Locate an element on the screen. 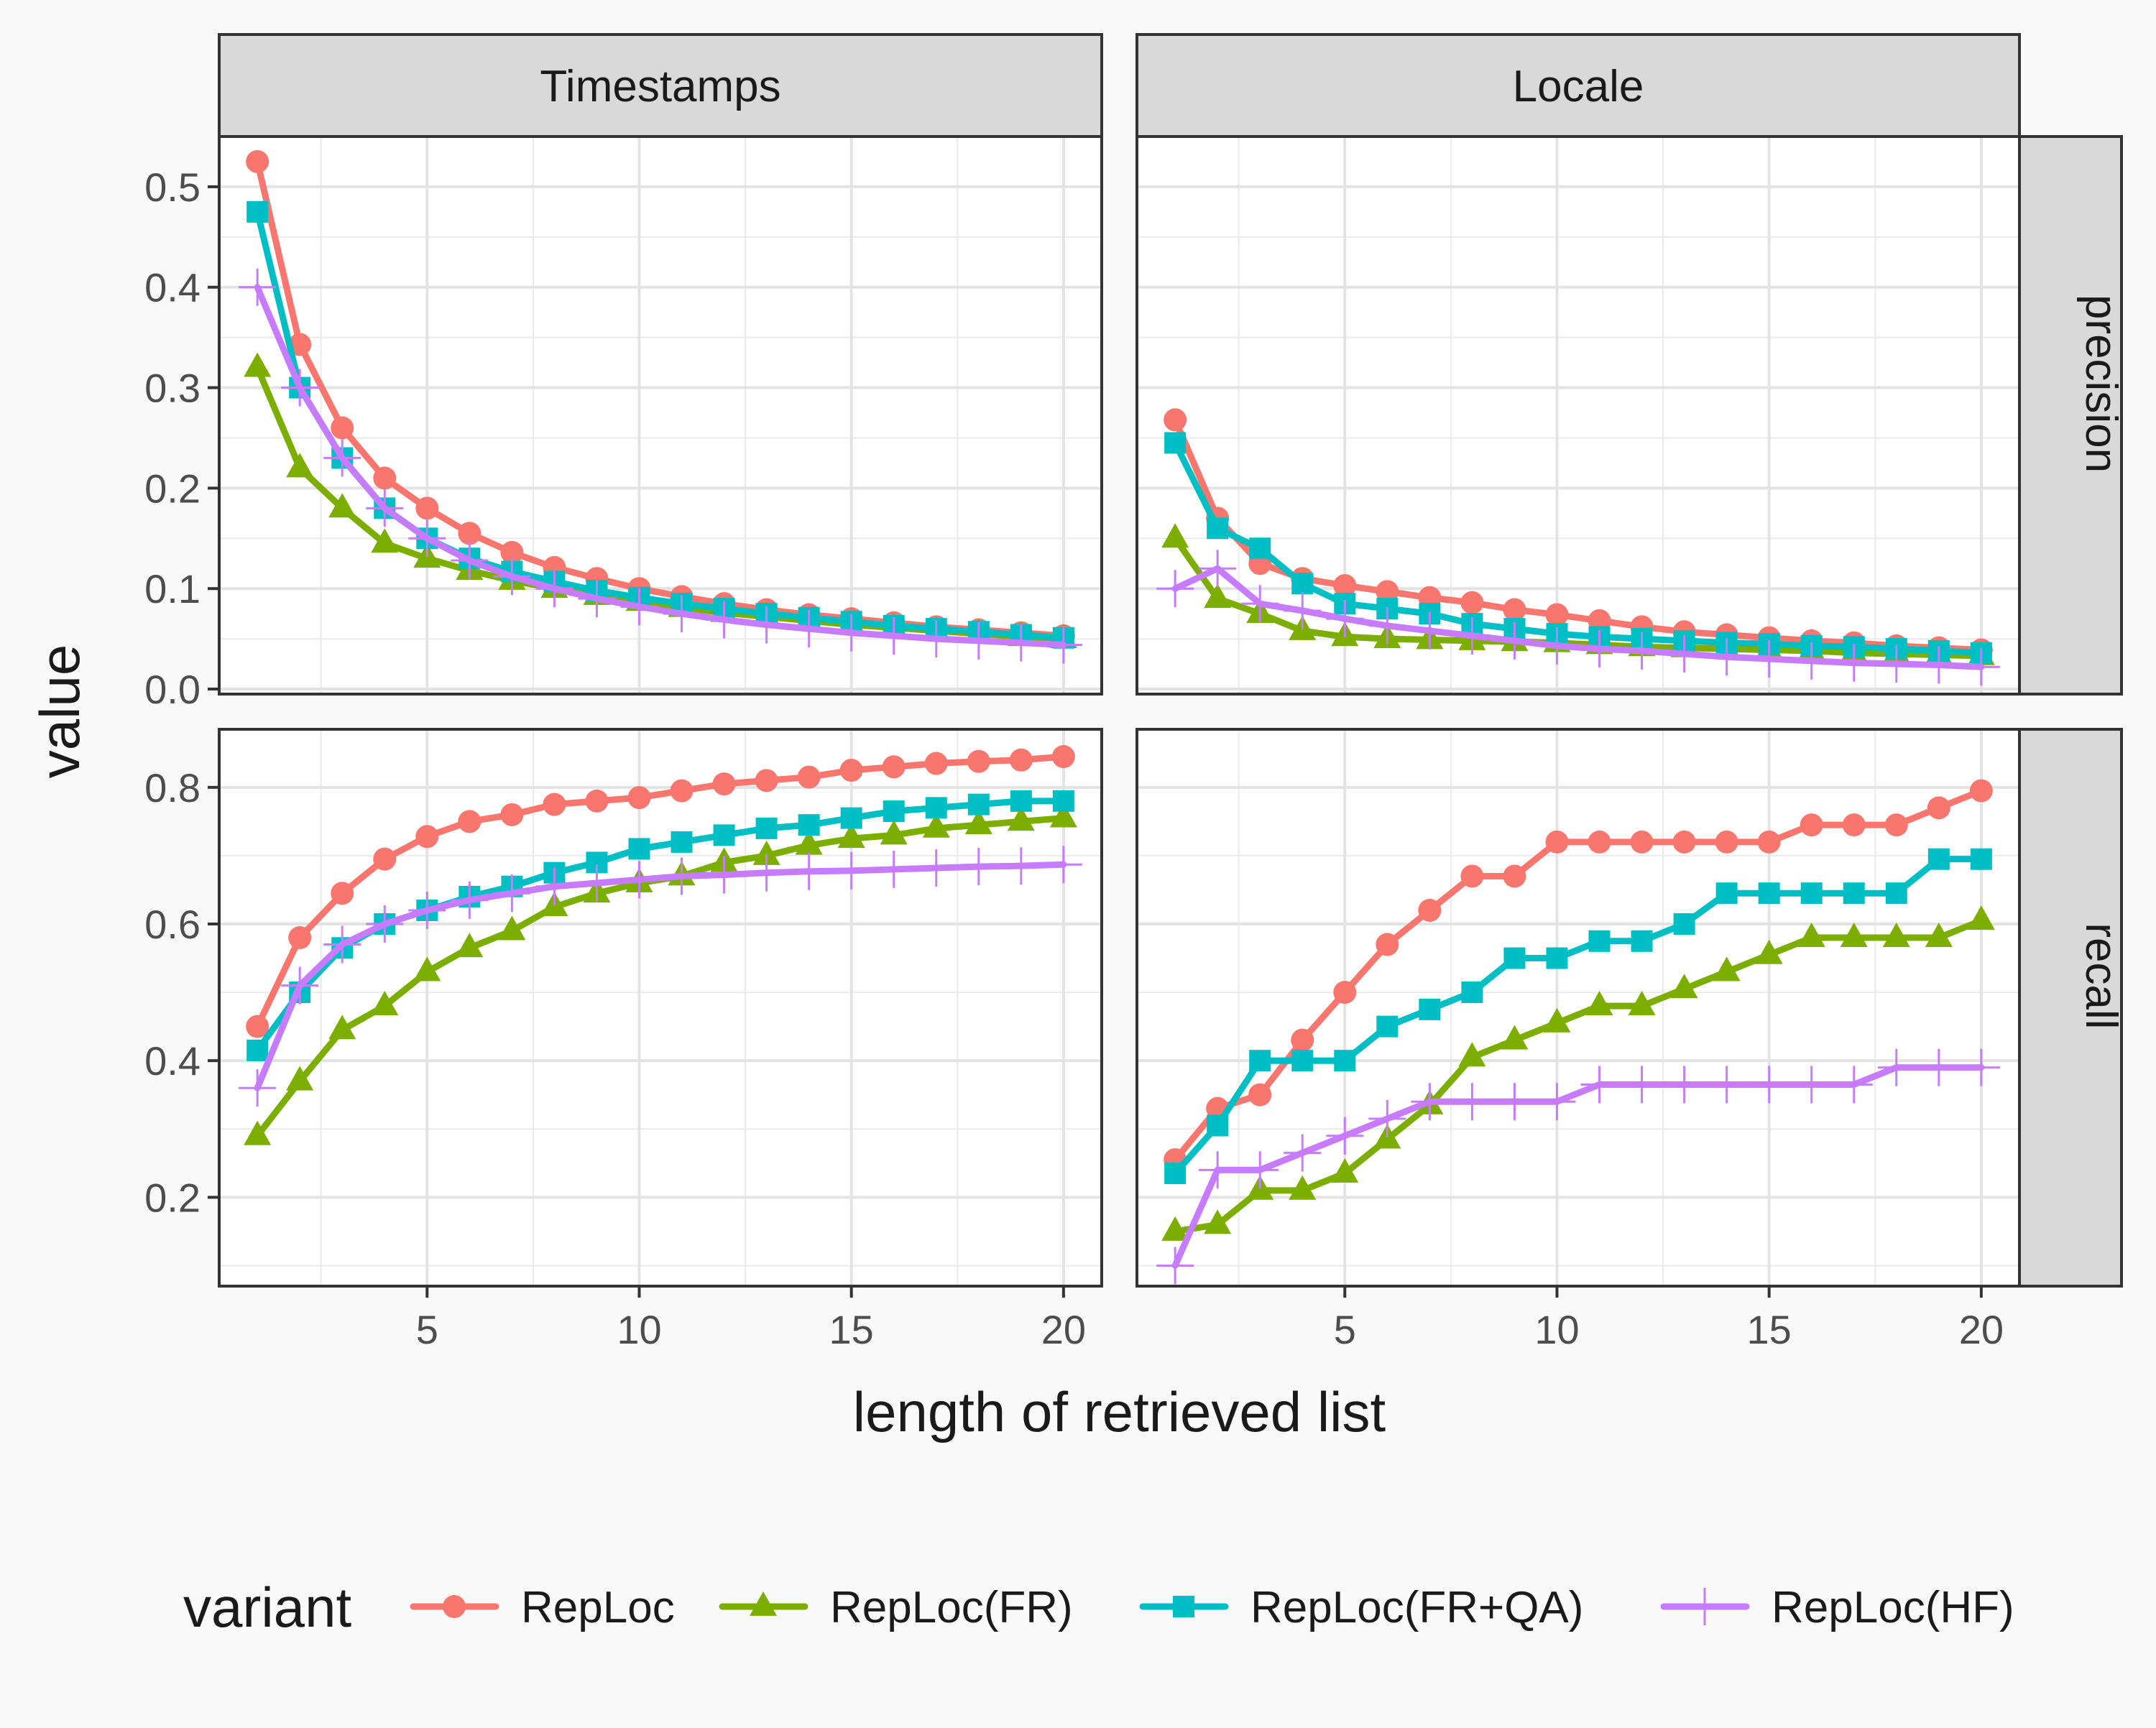 The width and height of the screenshot is (2156, 1728). y-tick-label: 0.4 is located at coordinates (172, 287).